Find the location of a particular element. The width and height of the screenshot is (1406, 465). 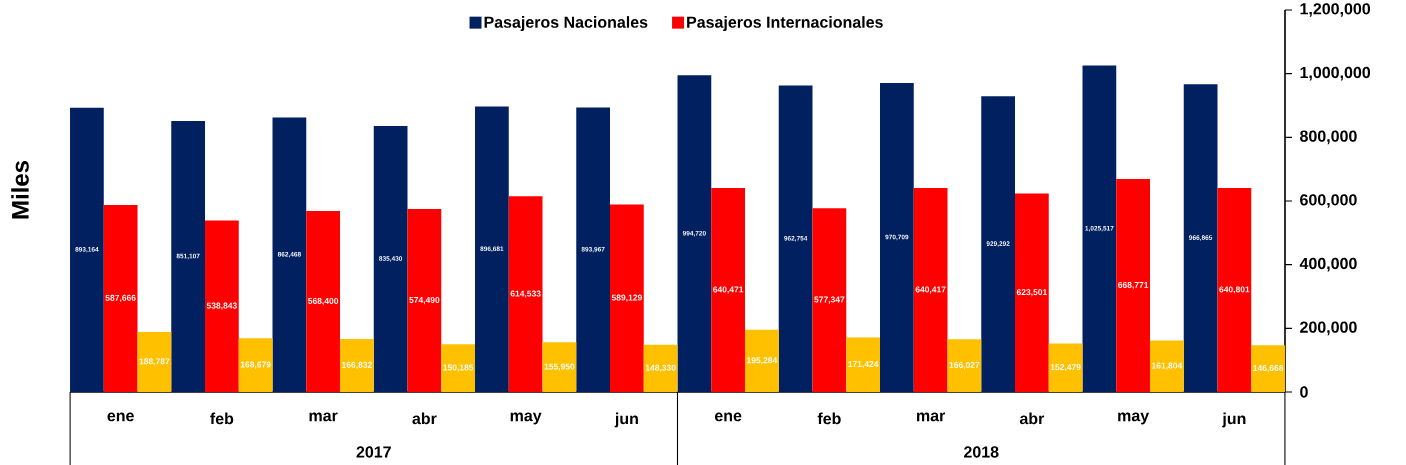

data-label: 155,950 is located at coordinates (559, 367).